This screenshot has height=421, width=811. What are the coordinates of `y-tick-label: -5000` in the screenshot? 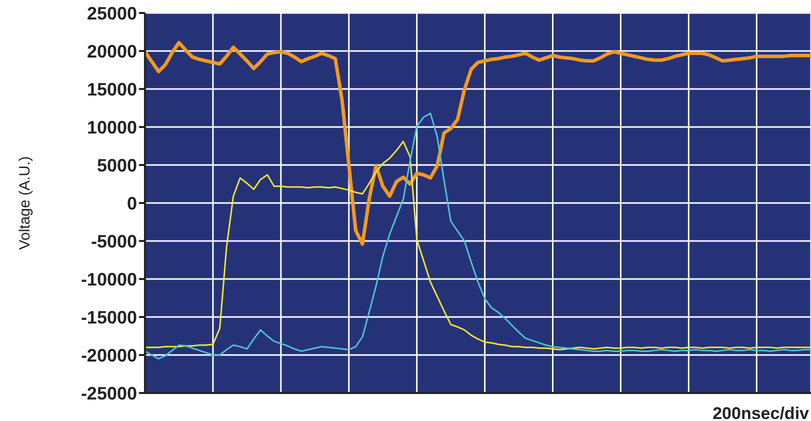 It's located at (113, 241).